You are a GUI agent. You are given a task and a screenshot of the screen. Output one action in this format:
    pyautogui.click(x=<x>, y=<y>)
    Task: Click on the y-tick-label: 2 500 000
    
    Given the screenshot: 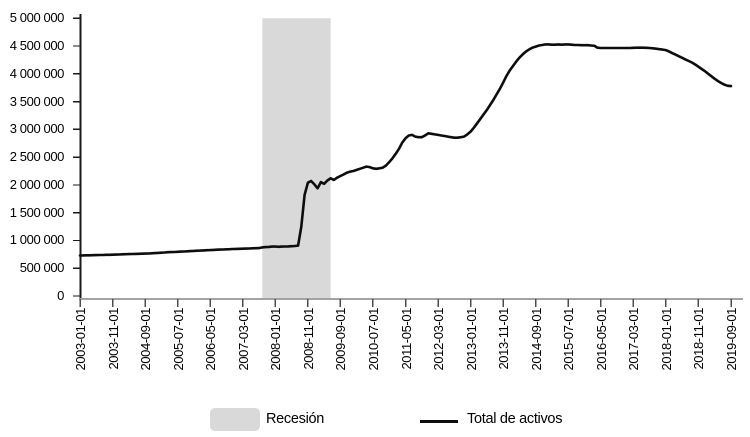 What is the action you would take?
    pyautogui.click(x=37, y=157)
    